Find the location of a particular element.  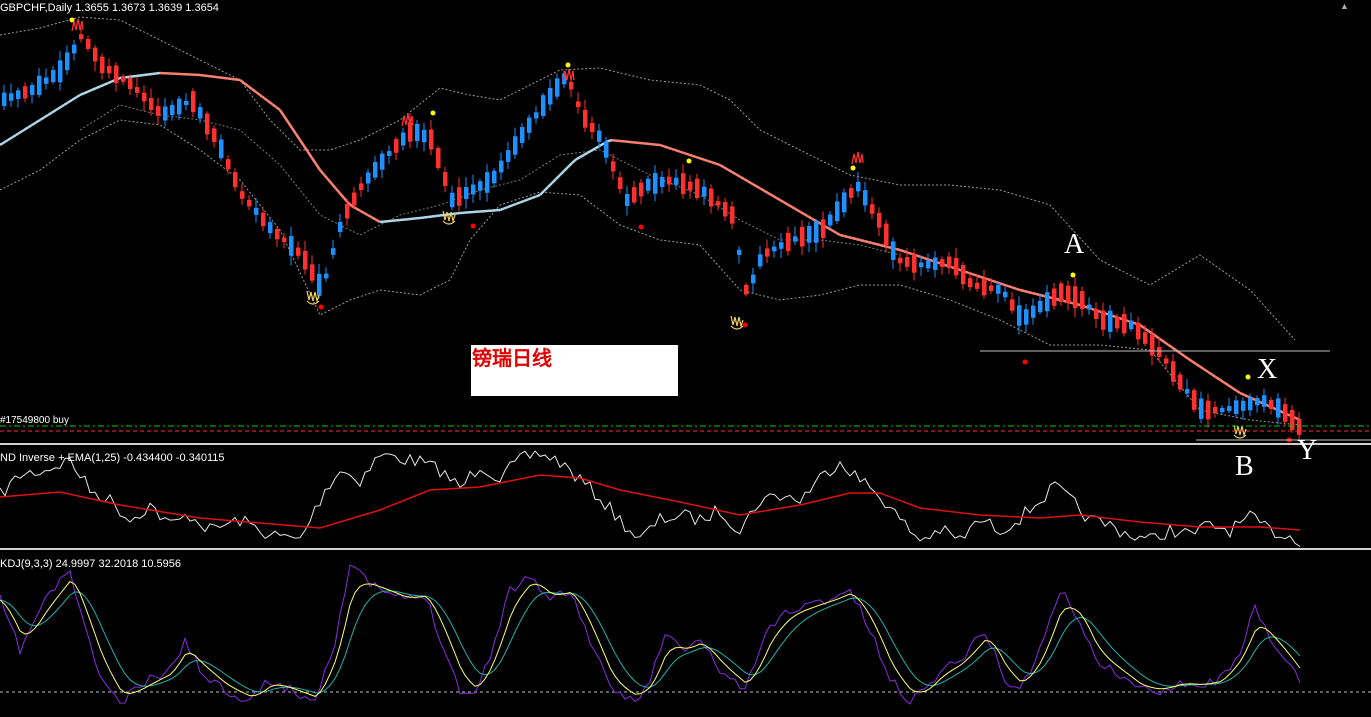

note-text: 镑瑞日线 is located at coordinates (512, 358).